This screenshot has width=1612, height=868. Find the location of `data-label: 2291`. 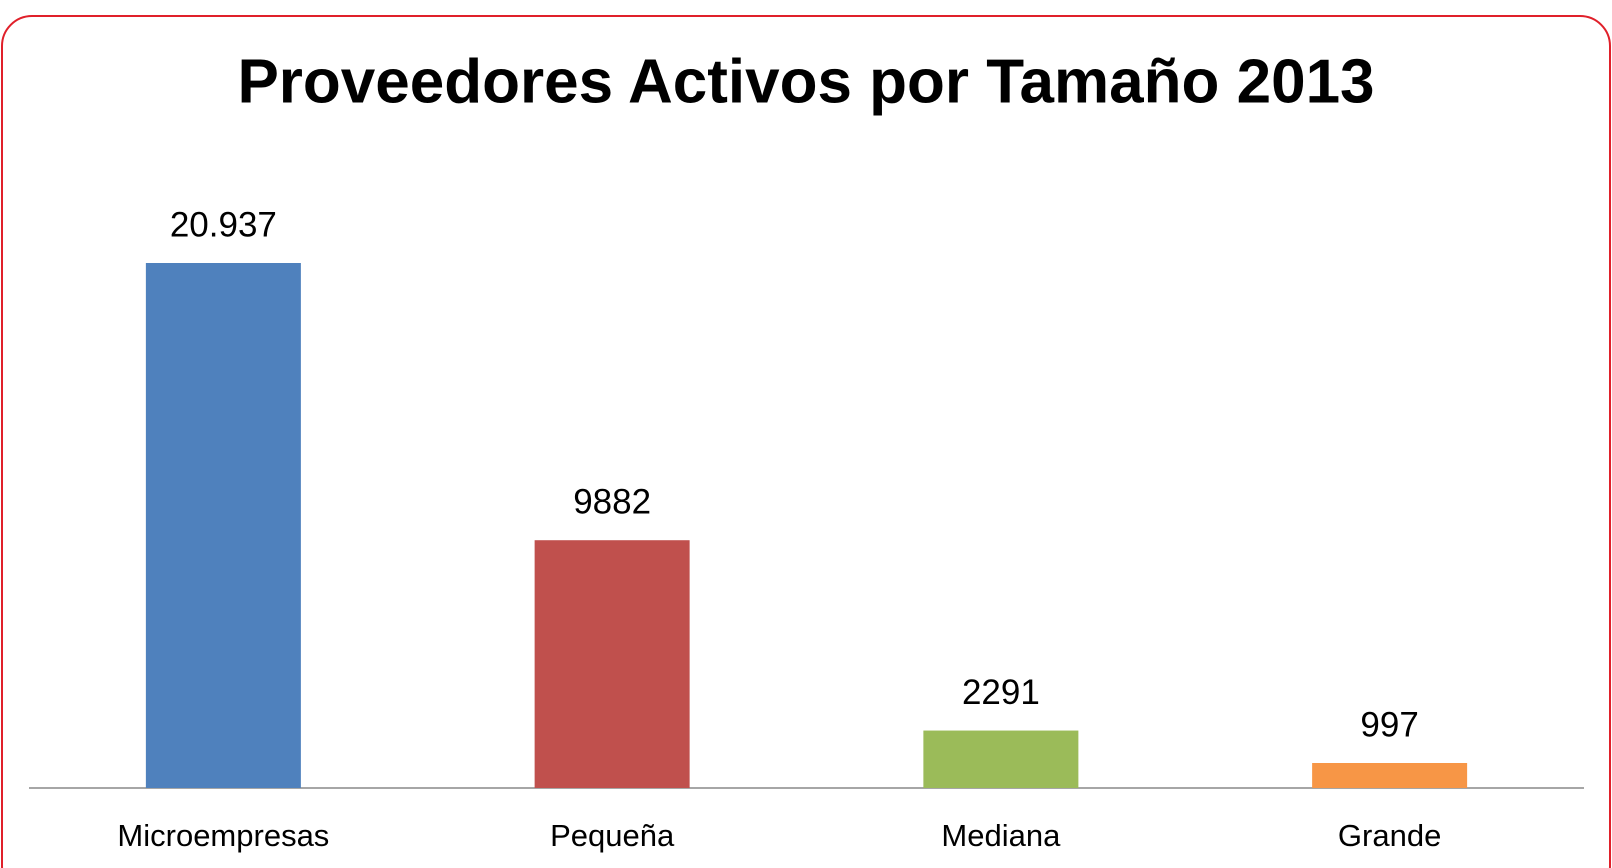

data-label: 2291 is located at coordinates (1001, 692).